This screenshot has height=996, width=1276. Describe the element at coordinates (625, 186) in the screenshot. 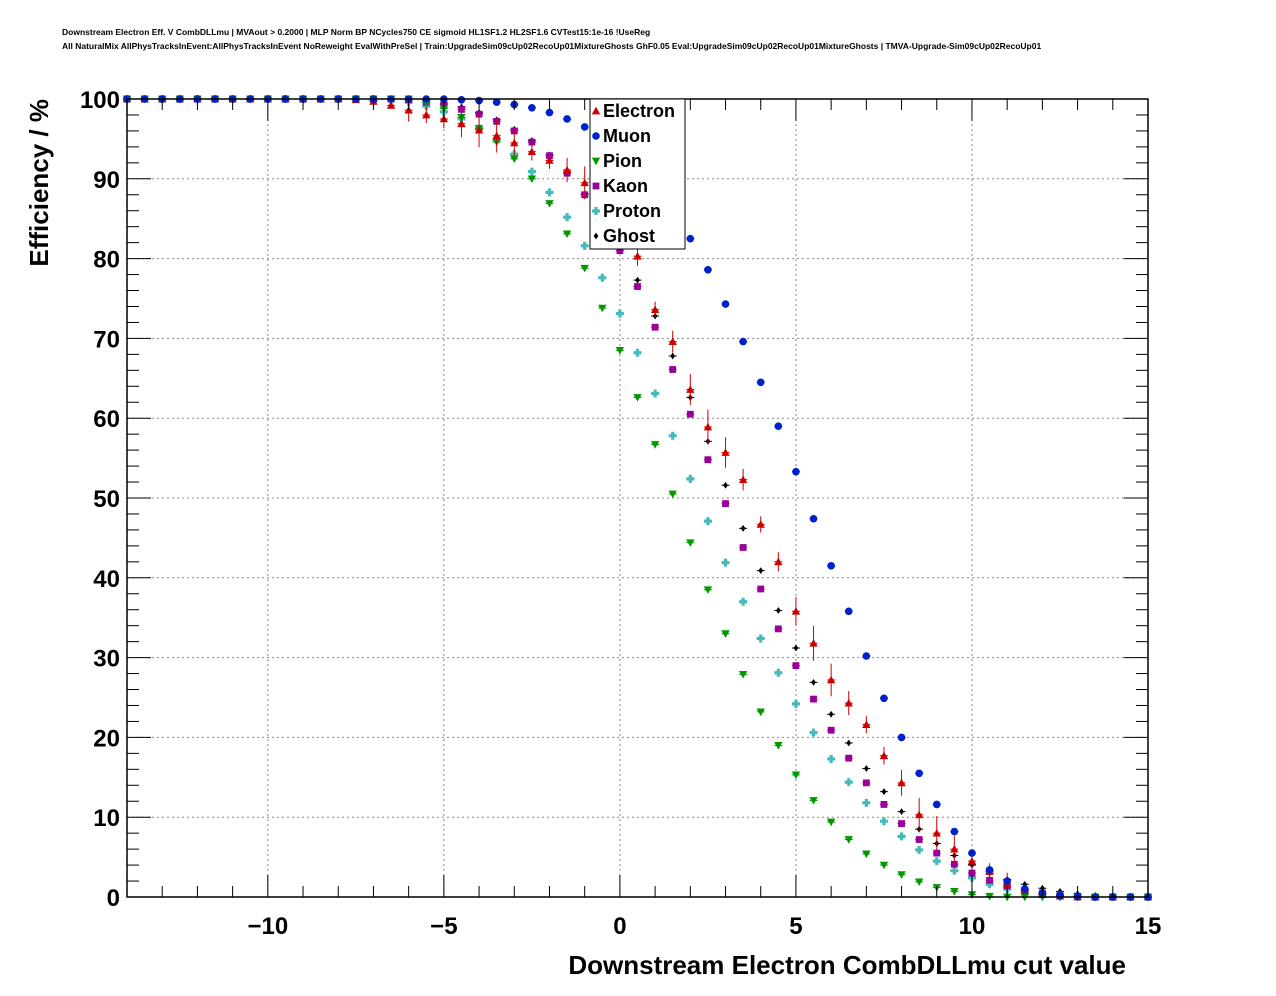

I see `legend-label-kaon: Kaon` at that location.